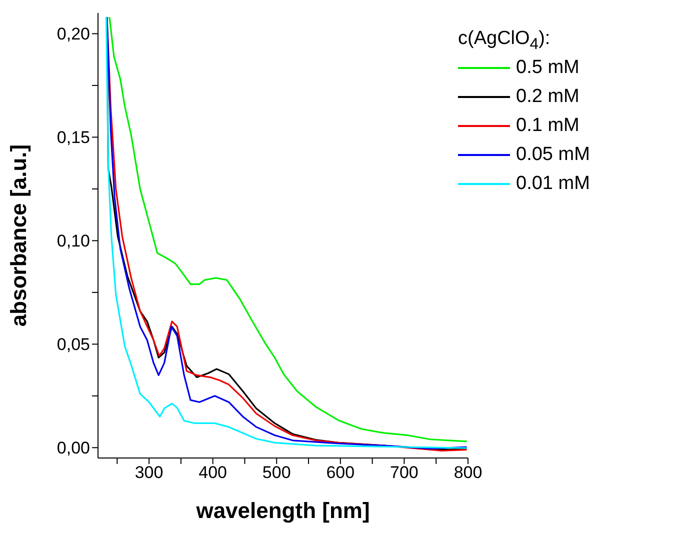  What do you see at coordinates (276, 472) in the screenshot?
I see `x-tick-label: 500` at bounding box center [276, 472].